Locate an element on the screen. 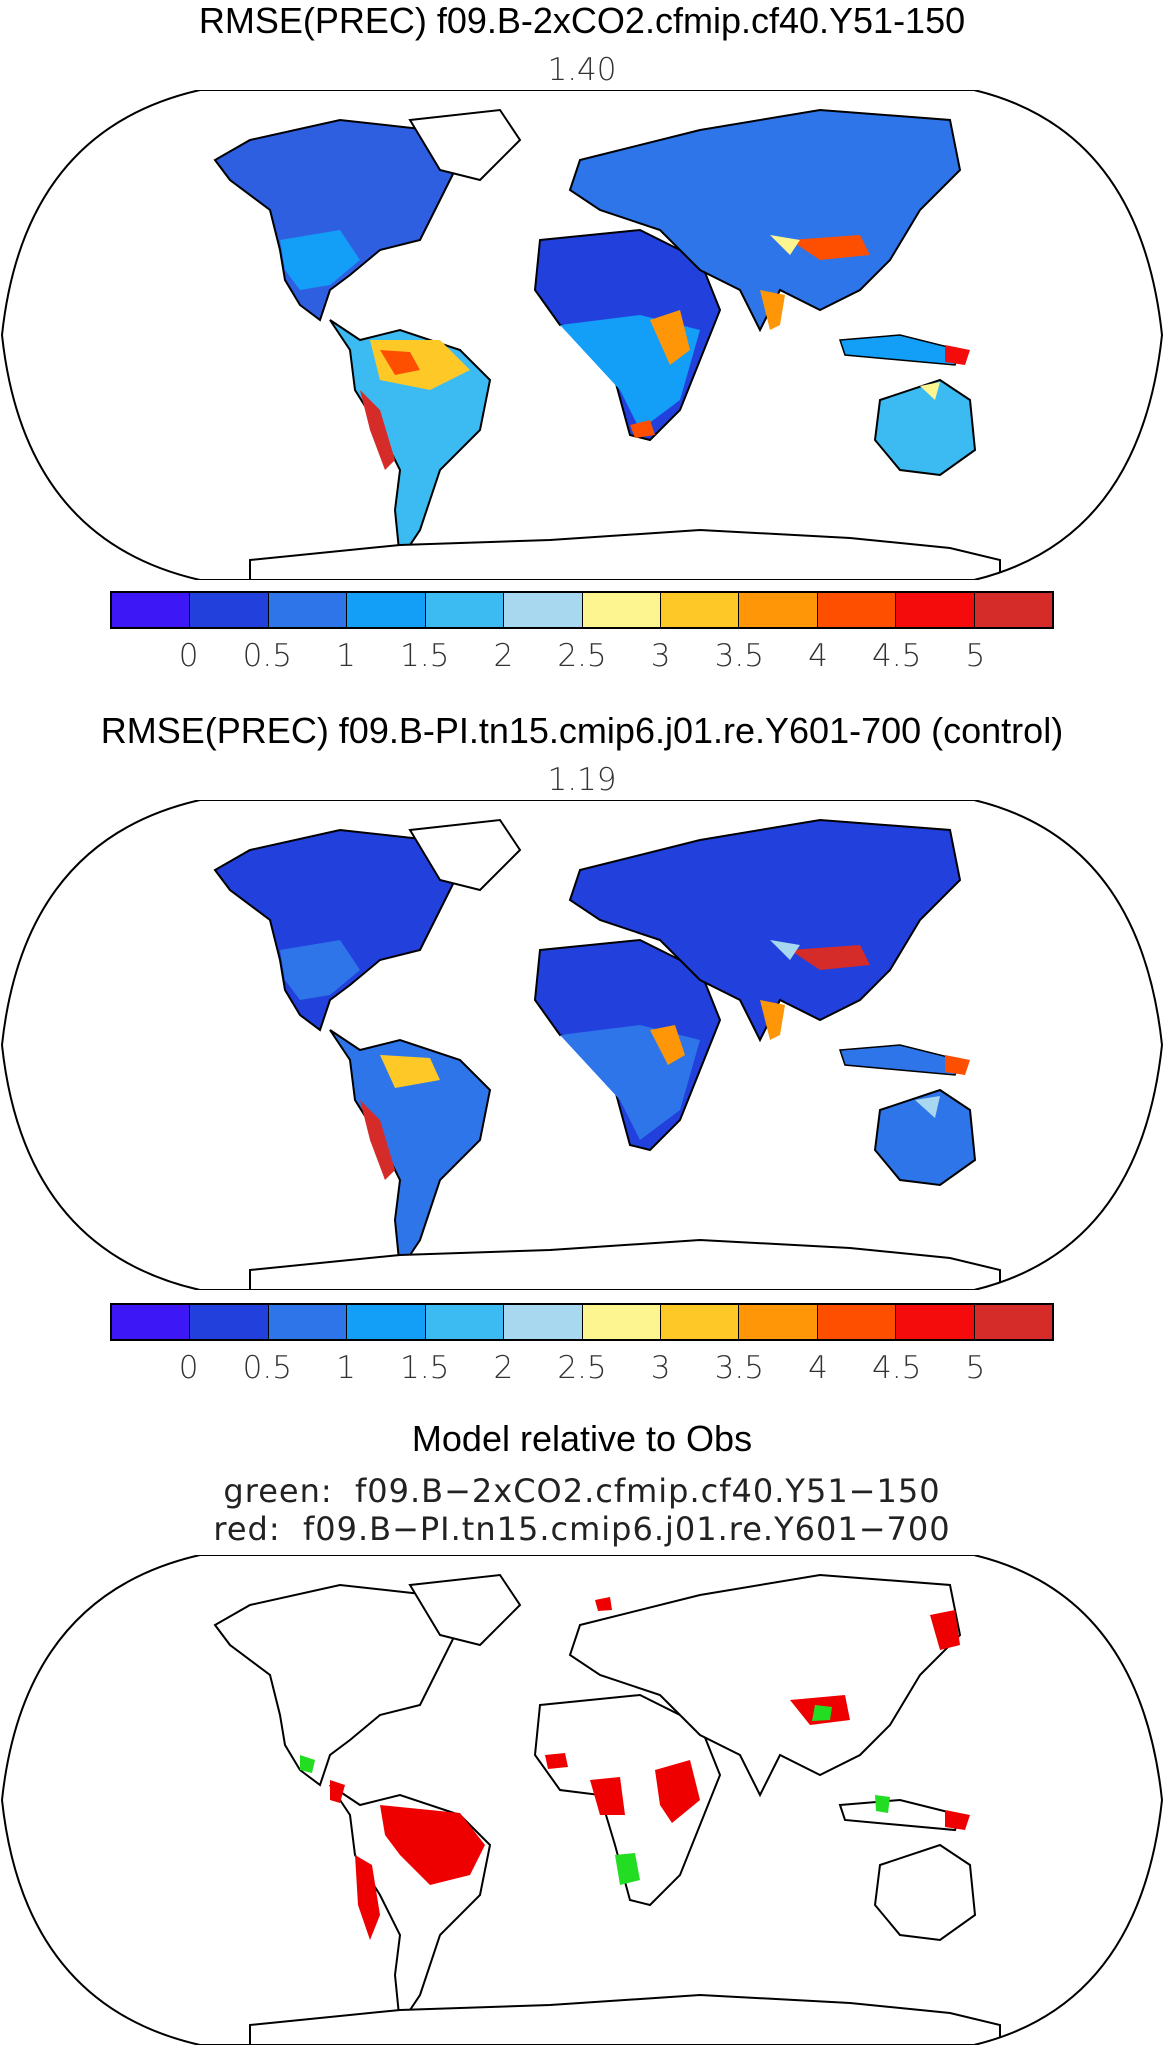 The image size is (1164, 2046). colorbar-2-tick-label: 0 is located at coordinates (188, 1368).